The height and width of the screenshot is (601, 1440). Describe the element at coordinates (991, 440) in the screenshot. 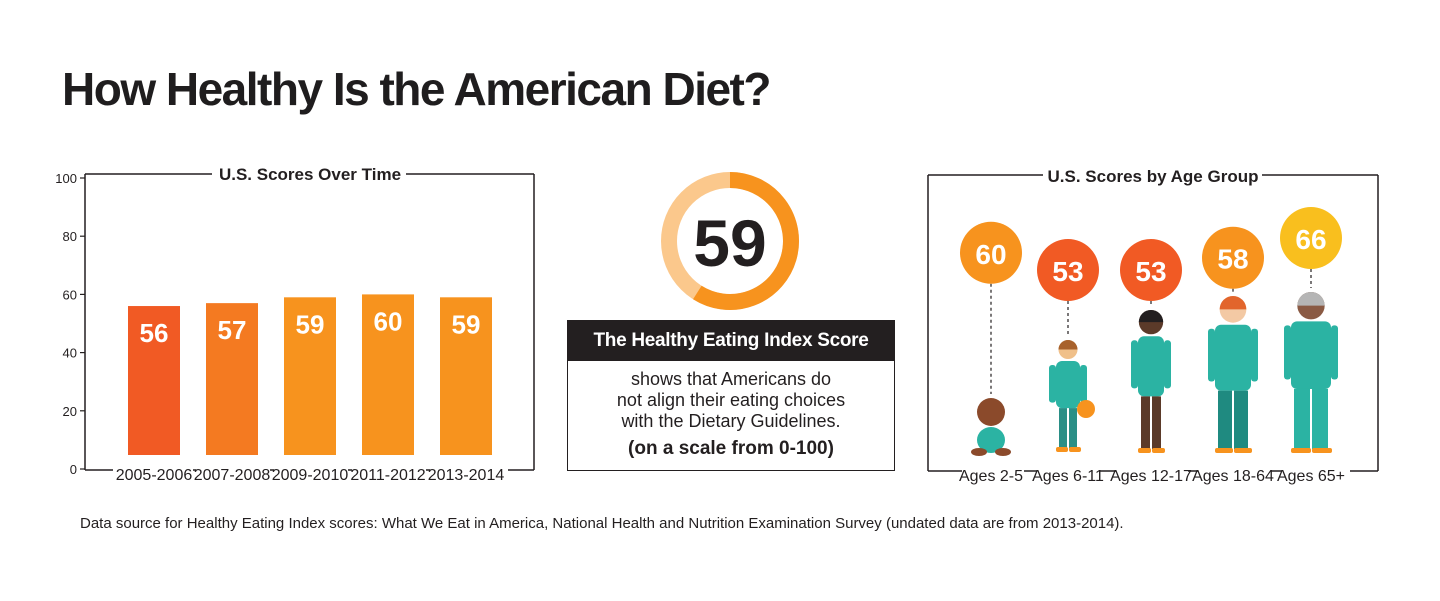

I see `baby-body` at that location.